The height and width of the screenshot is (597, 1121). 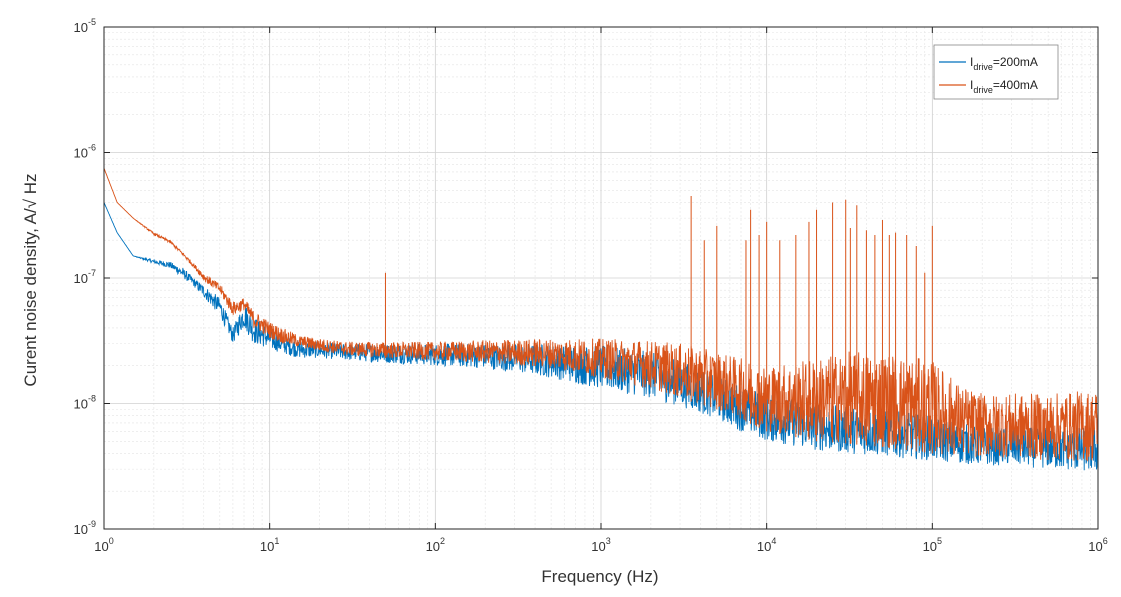 What do you see at coordinates (111, 541) in the screenshot?
I see `x-tick-label-exp: 0` at bounding box center [111, 541].